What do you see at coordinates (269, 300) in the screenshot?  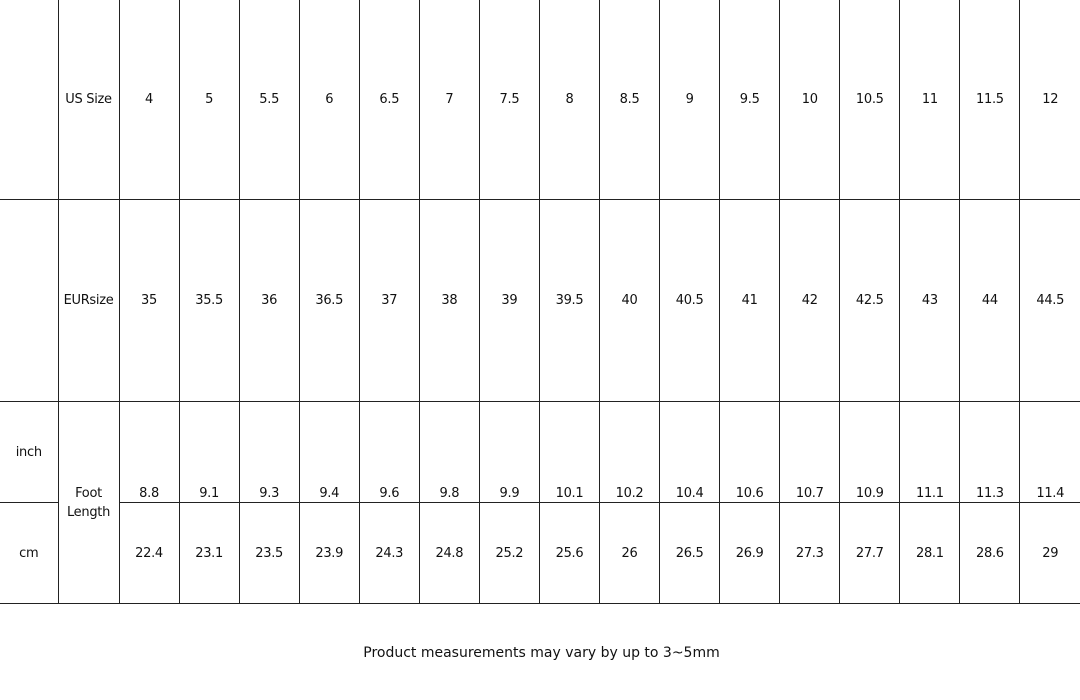 I see `eur-size-cell: 36` at bounding box center [269, 300].